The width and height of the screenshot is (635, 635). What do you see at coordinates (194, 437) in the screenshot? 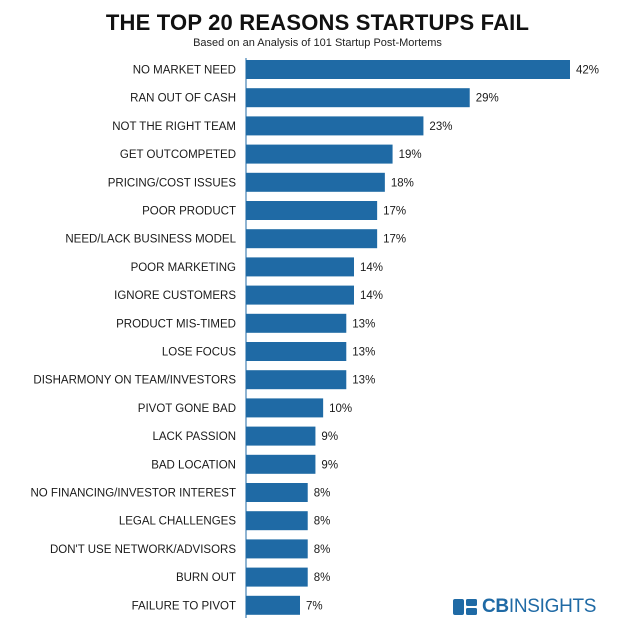
I see `category-label: LACK PASSION` at bounding box center [194, 437].